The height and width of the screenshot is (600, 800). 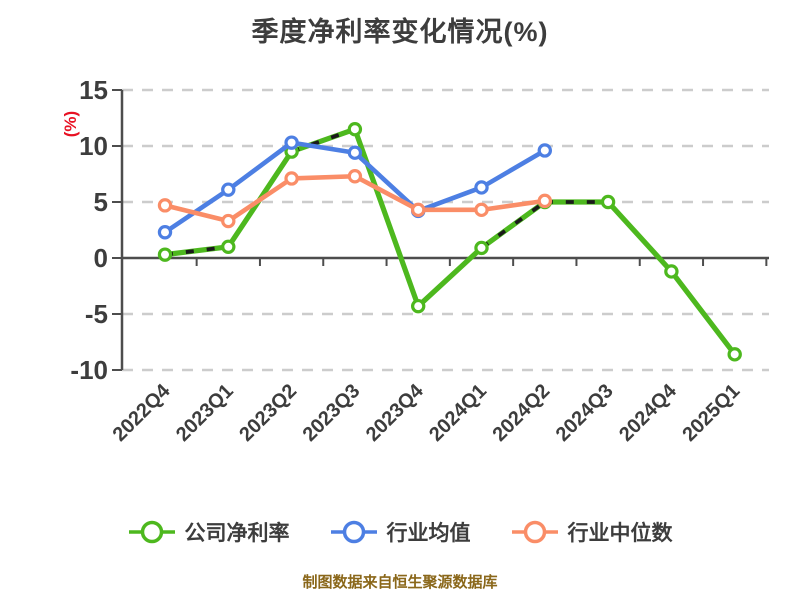 What do you see at coordinates (585, 413) in the screenshot?
I see `x-tick-label-2024Q3: 2024Q3` at bounding box center [585, 413].